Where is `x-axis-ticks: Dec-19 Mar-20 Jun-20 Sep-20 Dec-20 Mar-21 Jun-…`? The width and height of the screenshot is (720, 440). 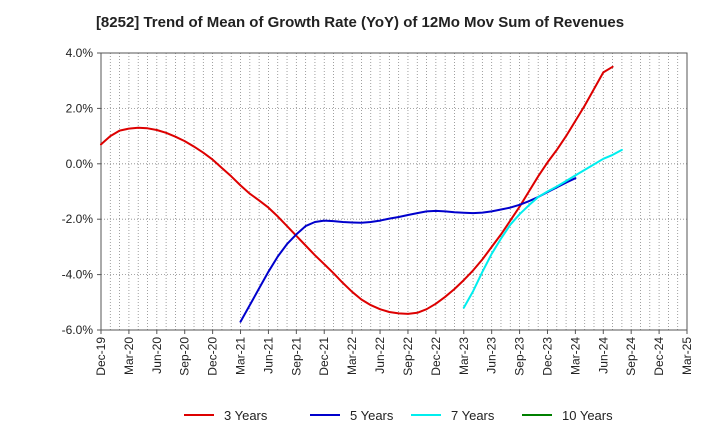
x-axis-ticks: Dec-19 Mar-20 Jun-20 Sep-20 Dec-20 Mar-21 Jun-… is located at coordinates (394, 353).